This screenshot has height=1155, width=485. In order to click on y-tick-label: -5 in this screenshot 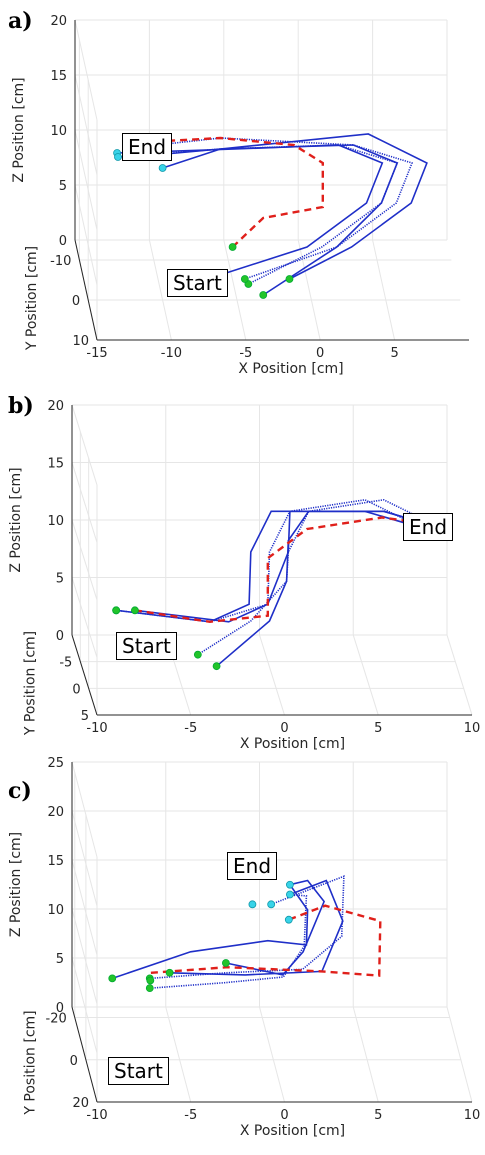, I will do `click(65, 663)`.